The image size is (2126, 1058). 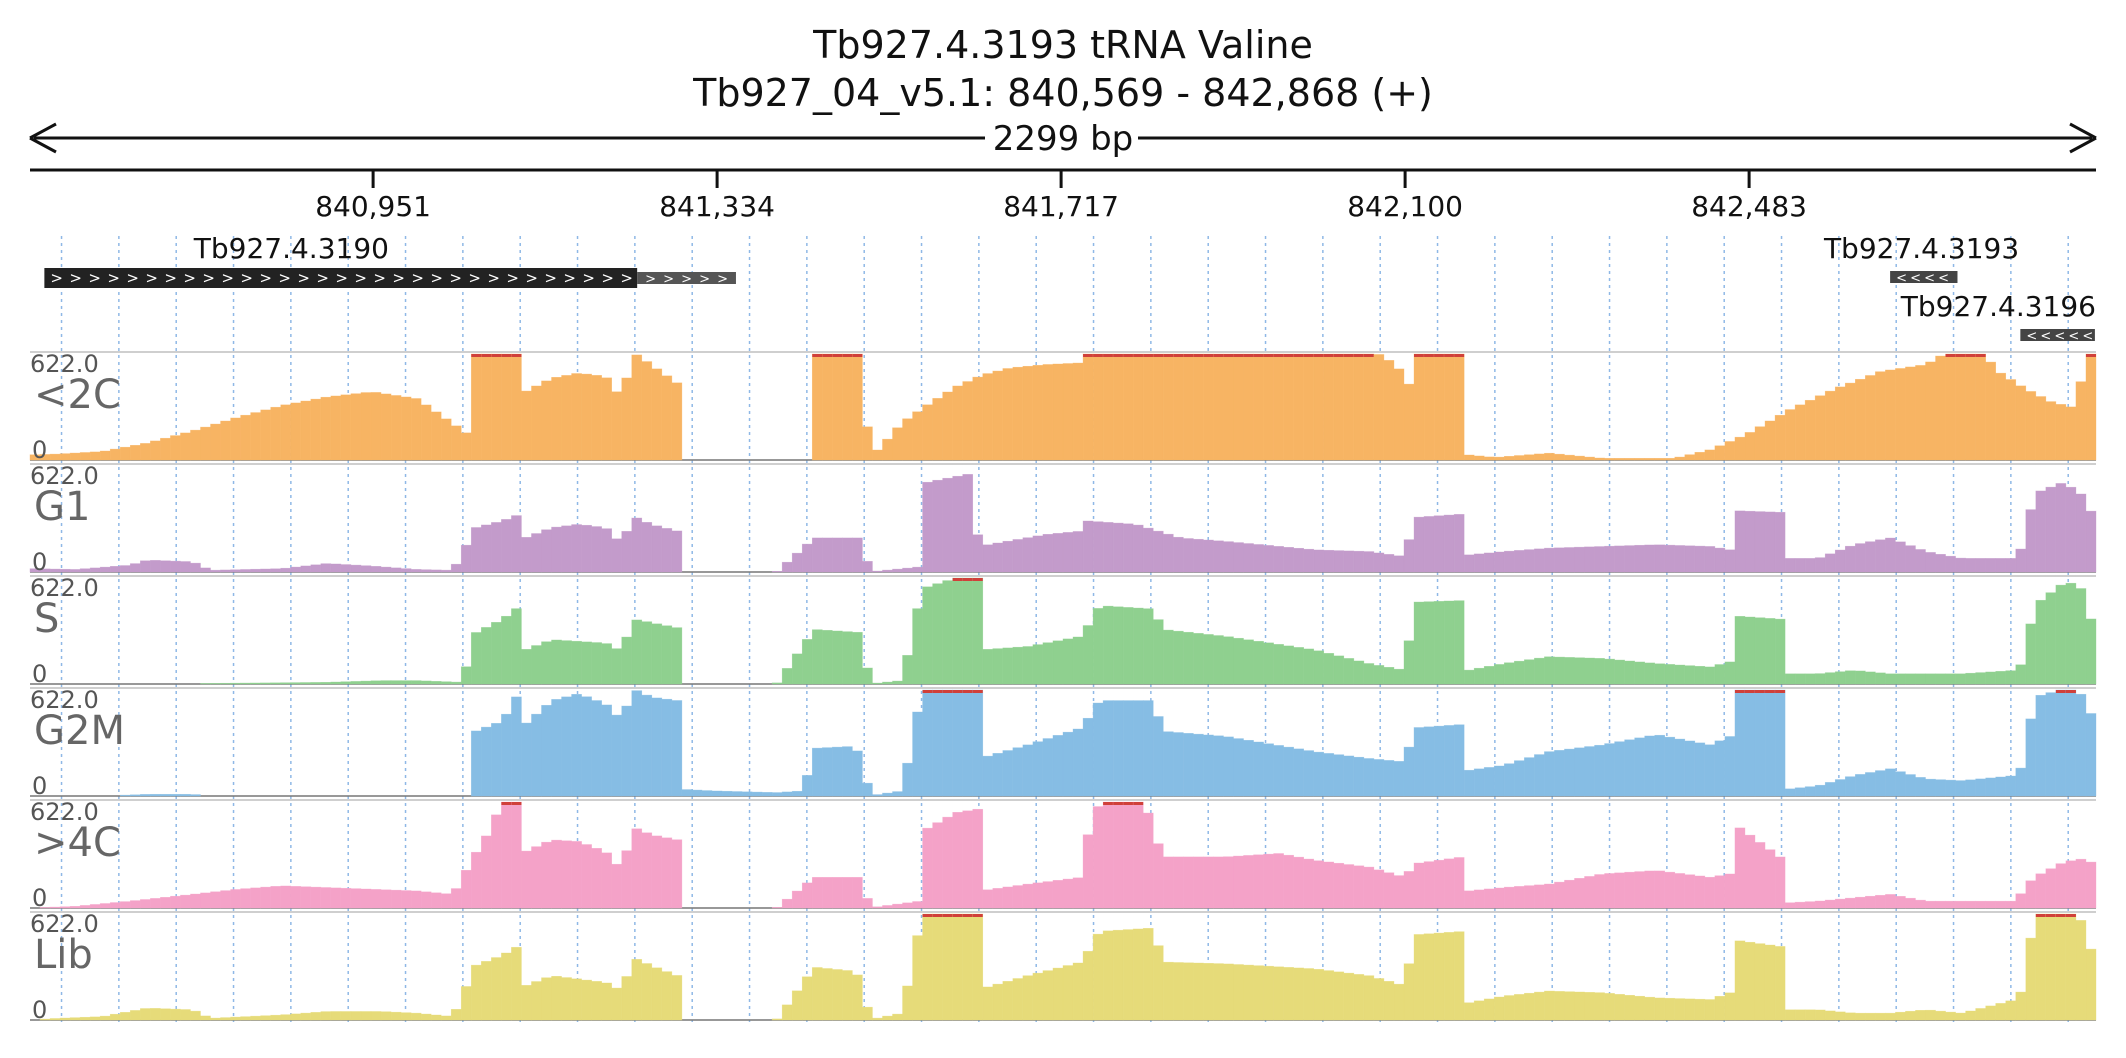 What do you see at coordinates (64, 924) in the screenshot?
I see `track-max-label: 622.0` at bounding box center [64, 924].